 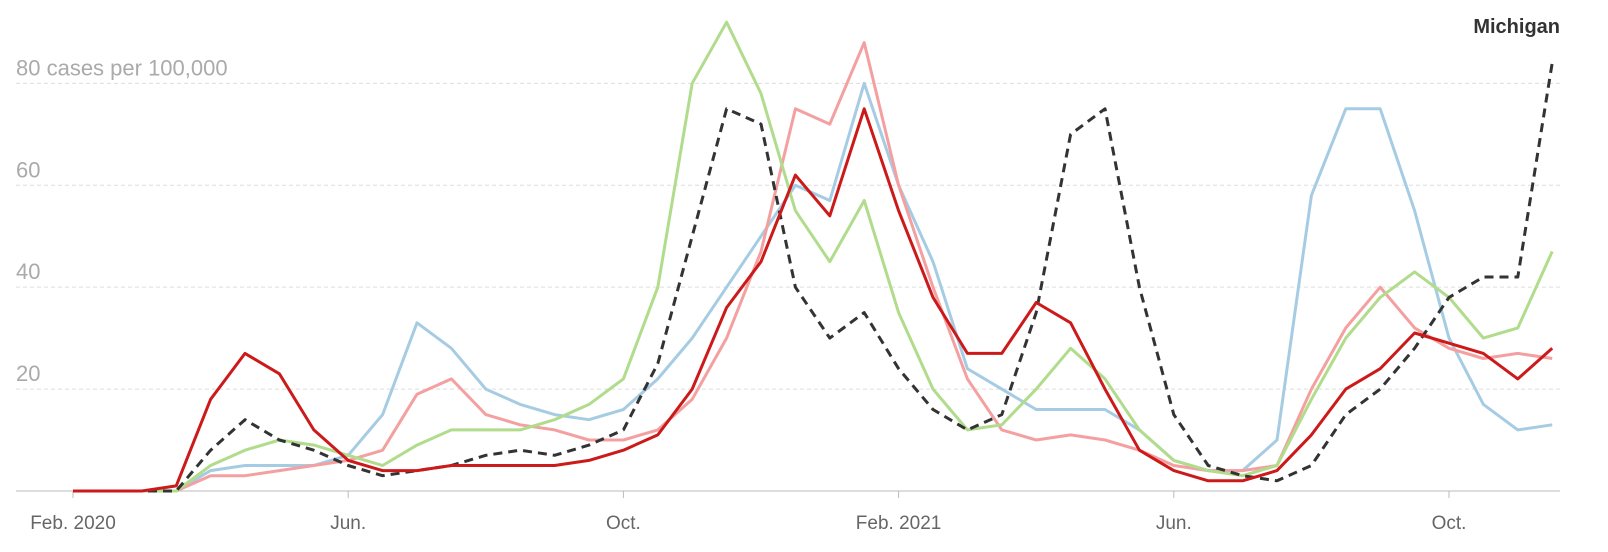 I want to click on x-tick-label: Feb. 2021, so click(x=899, y=523).